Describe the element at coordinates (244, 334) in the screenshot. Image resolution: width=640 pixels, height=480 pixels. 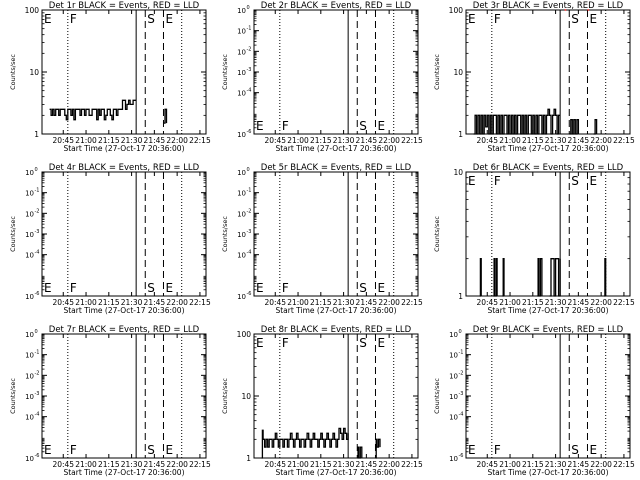
I see `y-tick-label: 100` at that location.